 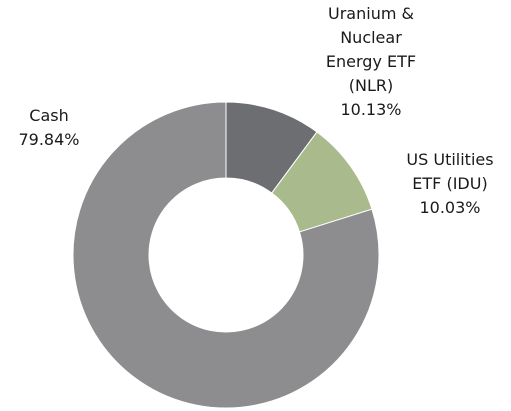 I want to click on slice-label: Uranium & Nuclear Energy ETF (NLR) 10.13%, so click(x=371, y=62).